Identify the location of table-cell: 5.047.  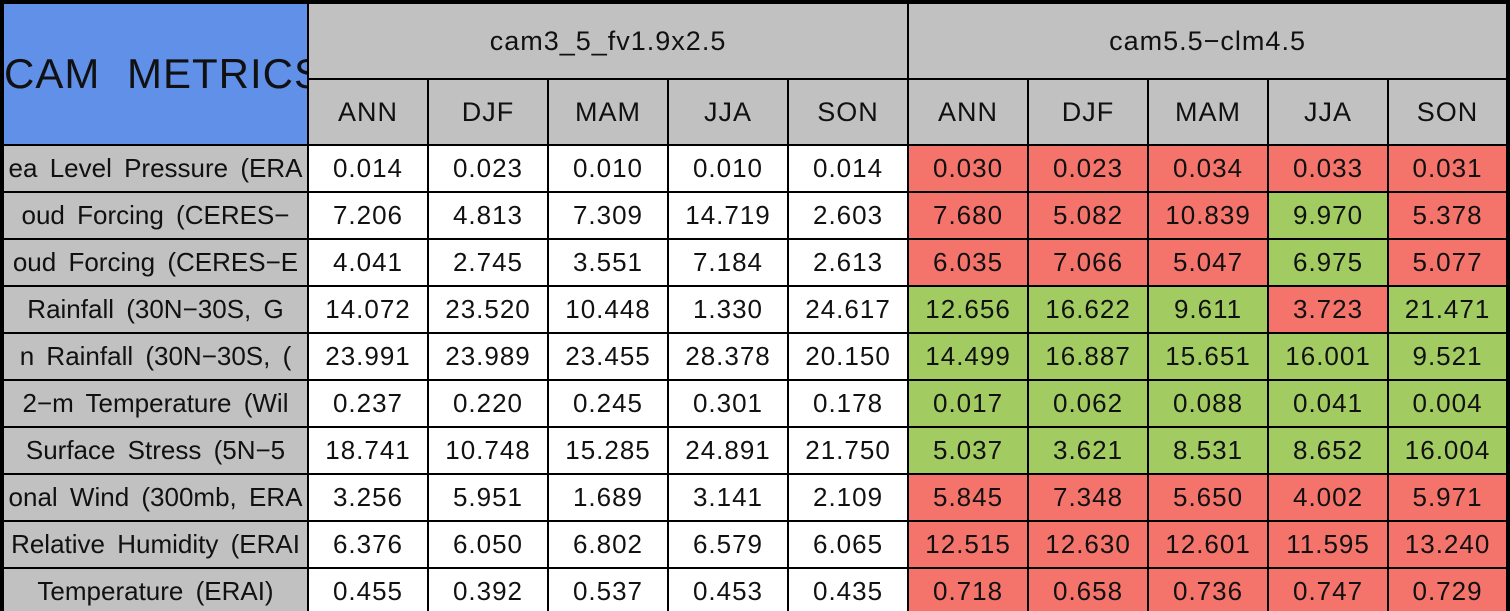
(1208, 262).